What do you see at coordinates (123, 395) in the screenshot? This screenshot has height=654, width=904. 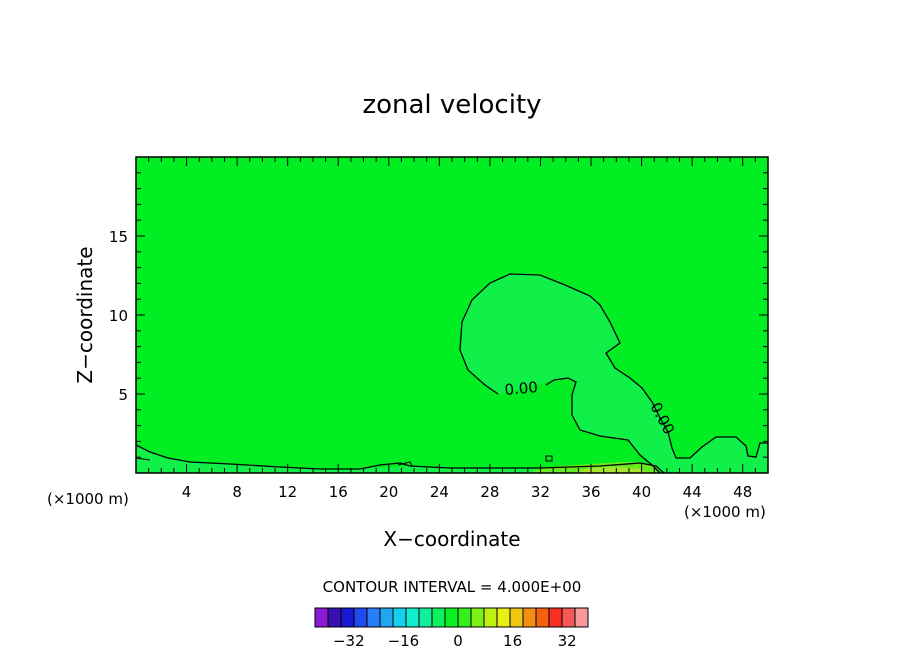 I see `y-tick-label: 5` at bounding box center [123, 395].